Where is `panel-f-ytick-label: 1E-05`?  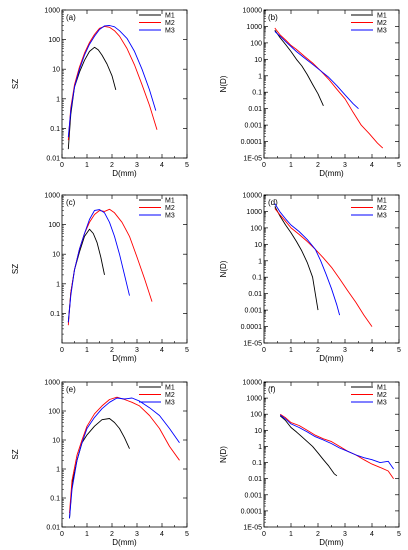
panel-f-ytick-label: 1E-05 is located at coordinates (252, 528).